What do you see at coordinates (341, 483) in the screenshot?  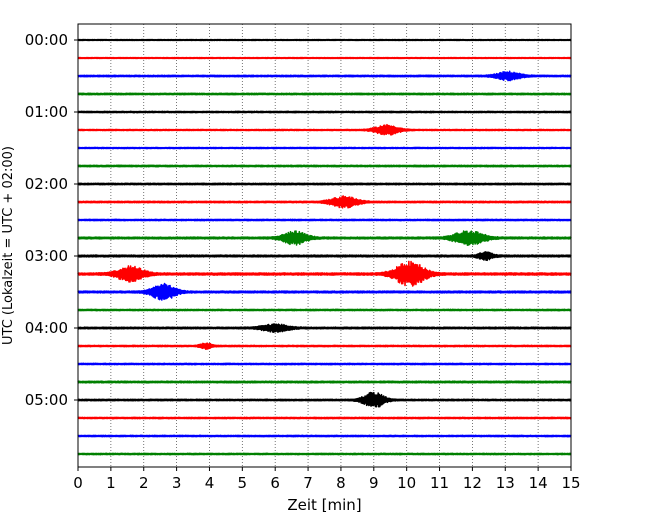 I see `x-tick-label: 8` at bounding box center [341, 483].